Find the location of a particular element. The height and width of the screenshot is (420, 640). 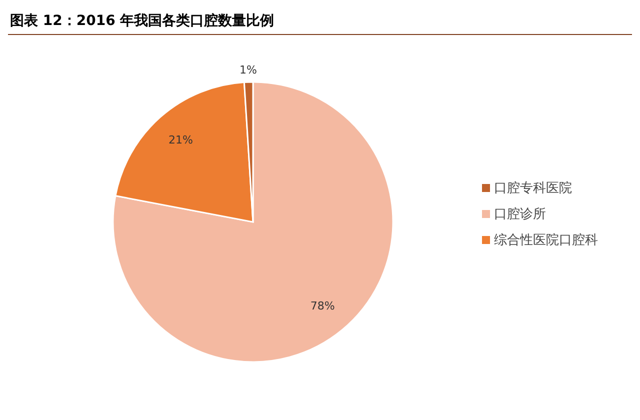

legend-label: 口腔诊所 is located at coordinates (520, 214).